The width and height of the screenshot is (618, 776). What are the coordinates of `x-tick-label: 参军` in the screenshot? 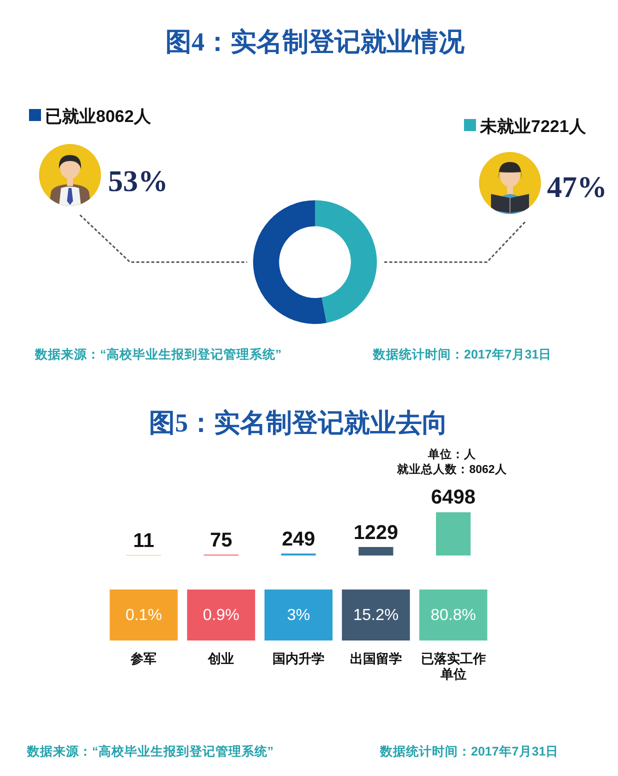 It's located at (143, 658).